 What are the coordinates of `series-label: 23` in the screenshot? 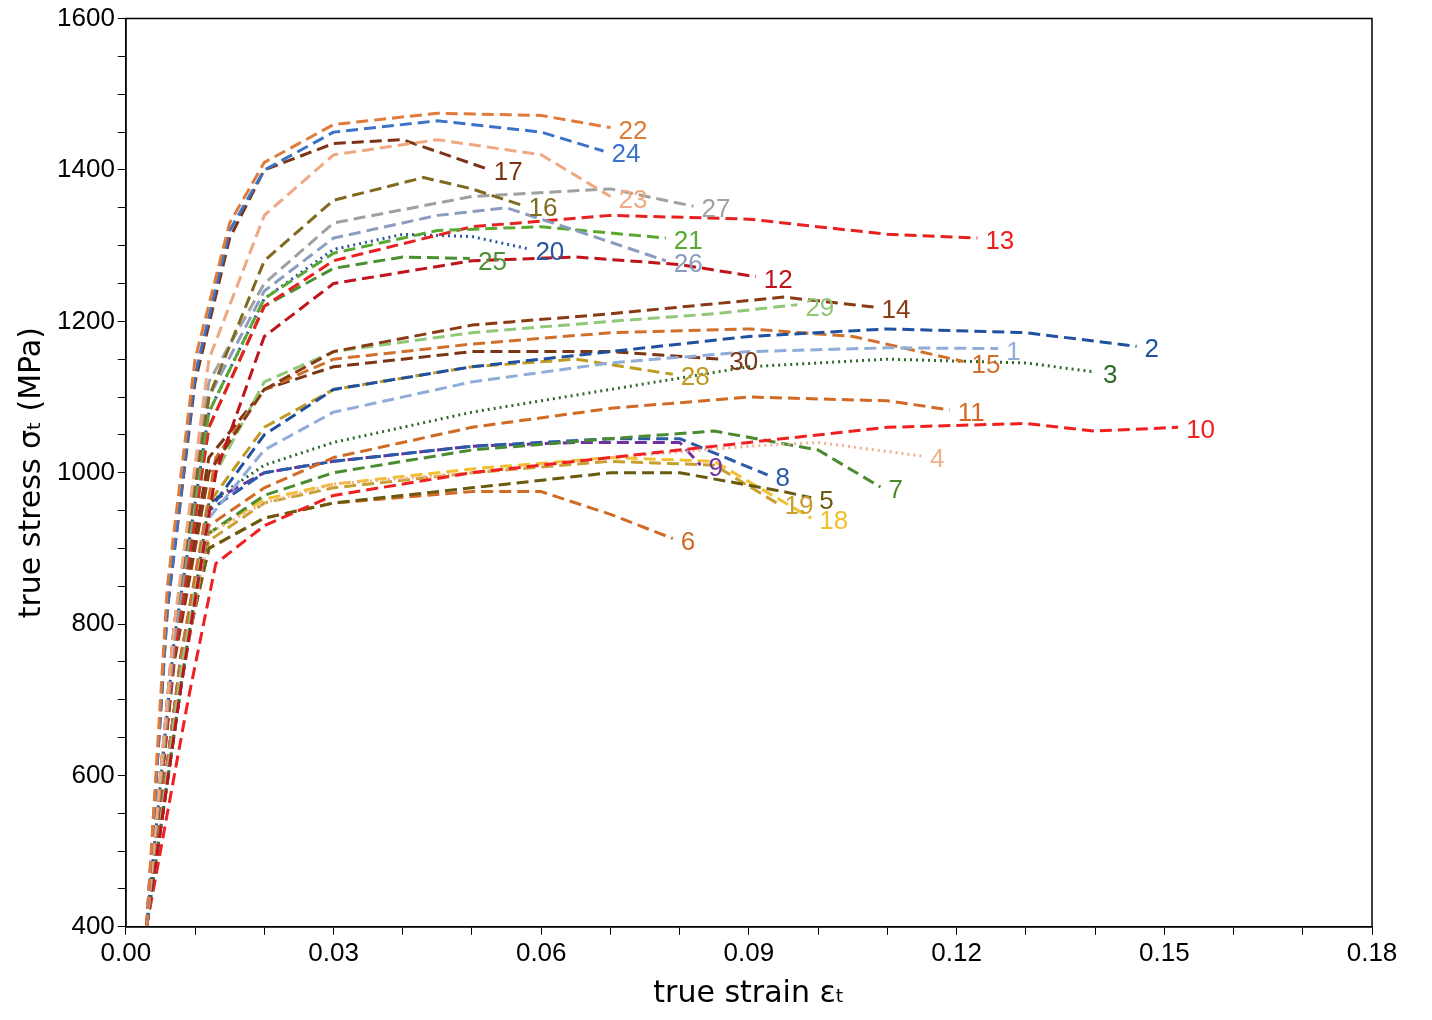 It's located at (633, 198).